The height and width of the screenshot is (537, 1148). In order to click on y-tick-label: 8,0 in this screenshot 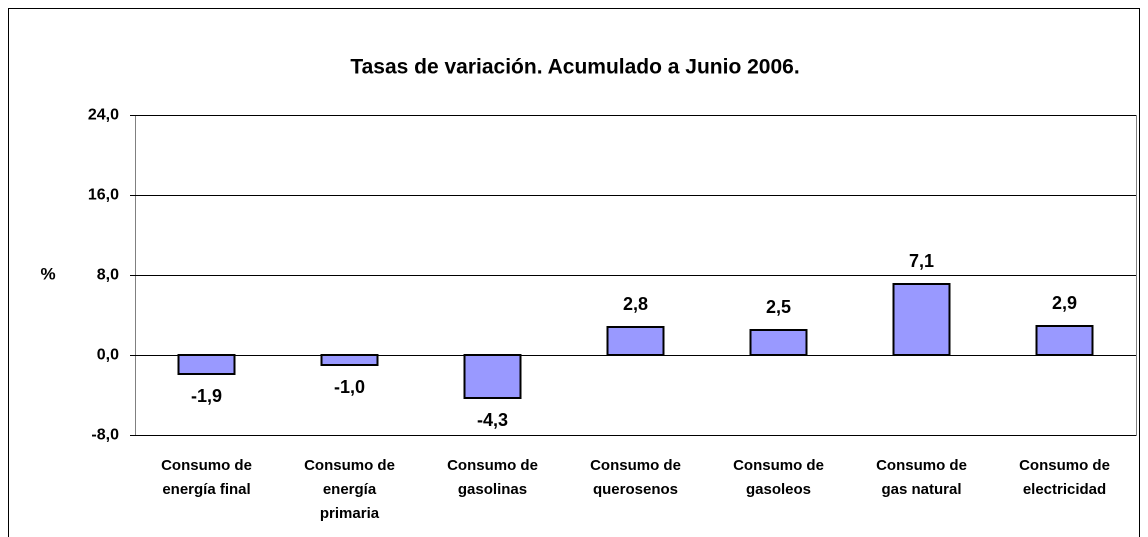, I will do `click(108, 275)`.